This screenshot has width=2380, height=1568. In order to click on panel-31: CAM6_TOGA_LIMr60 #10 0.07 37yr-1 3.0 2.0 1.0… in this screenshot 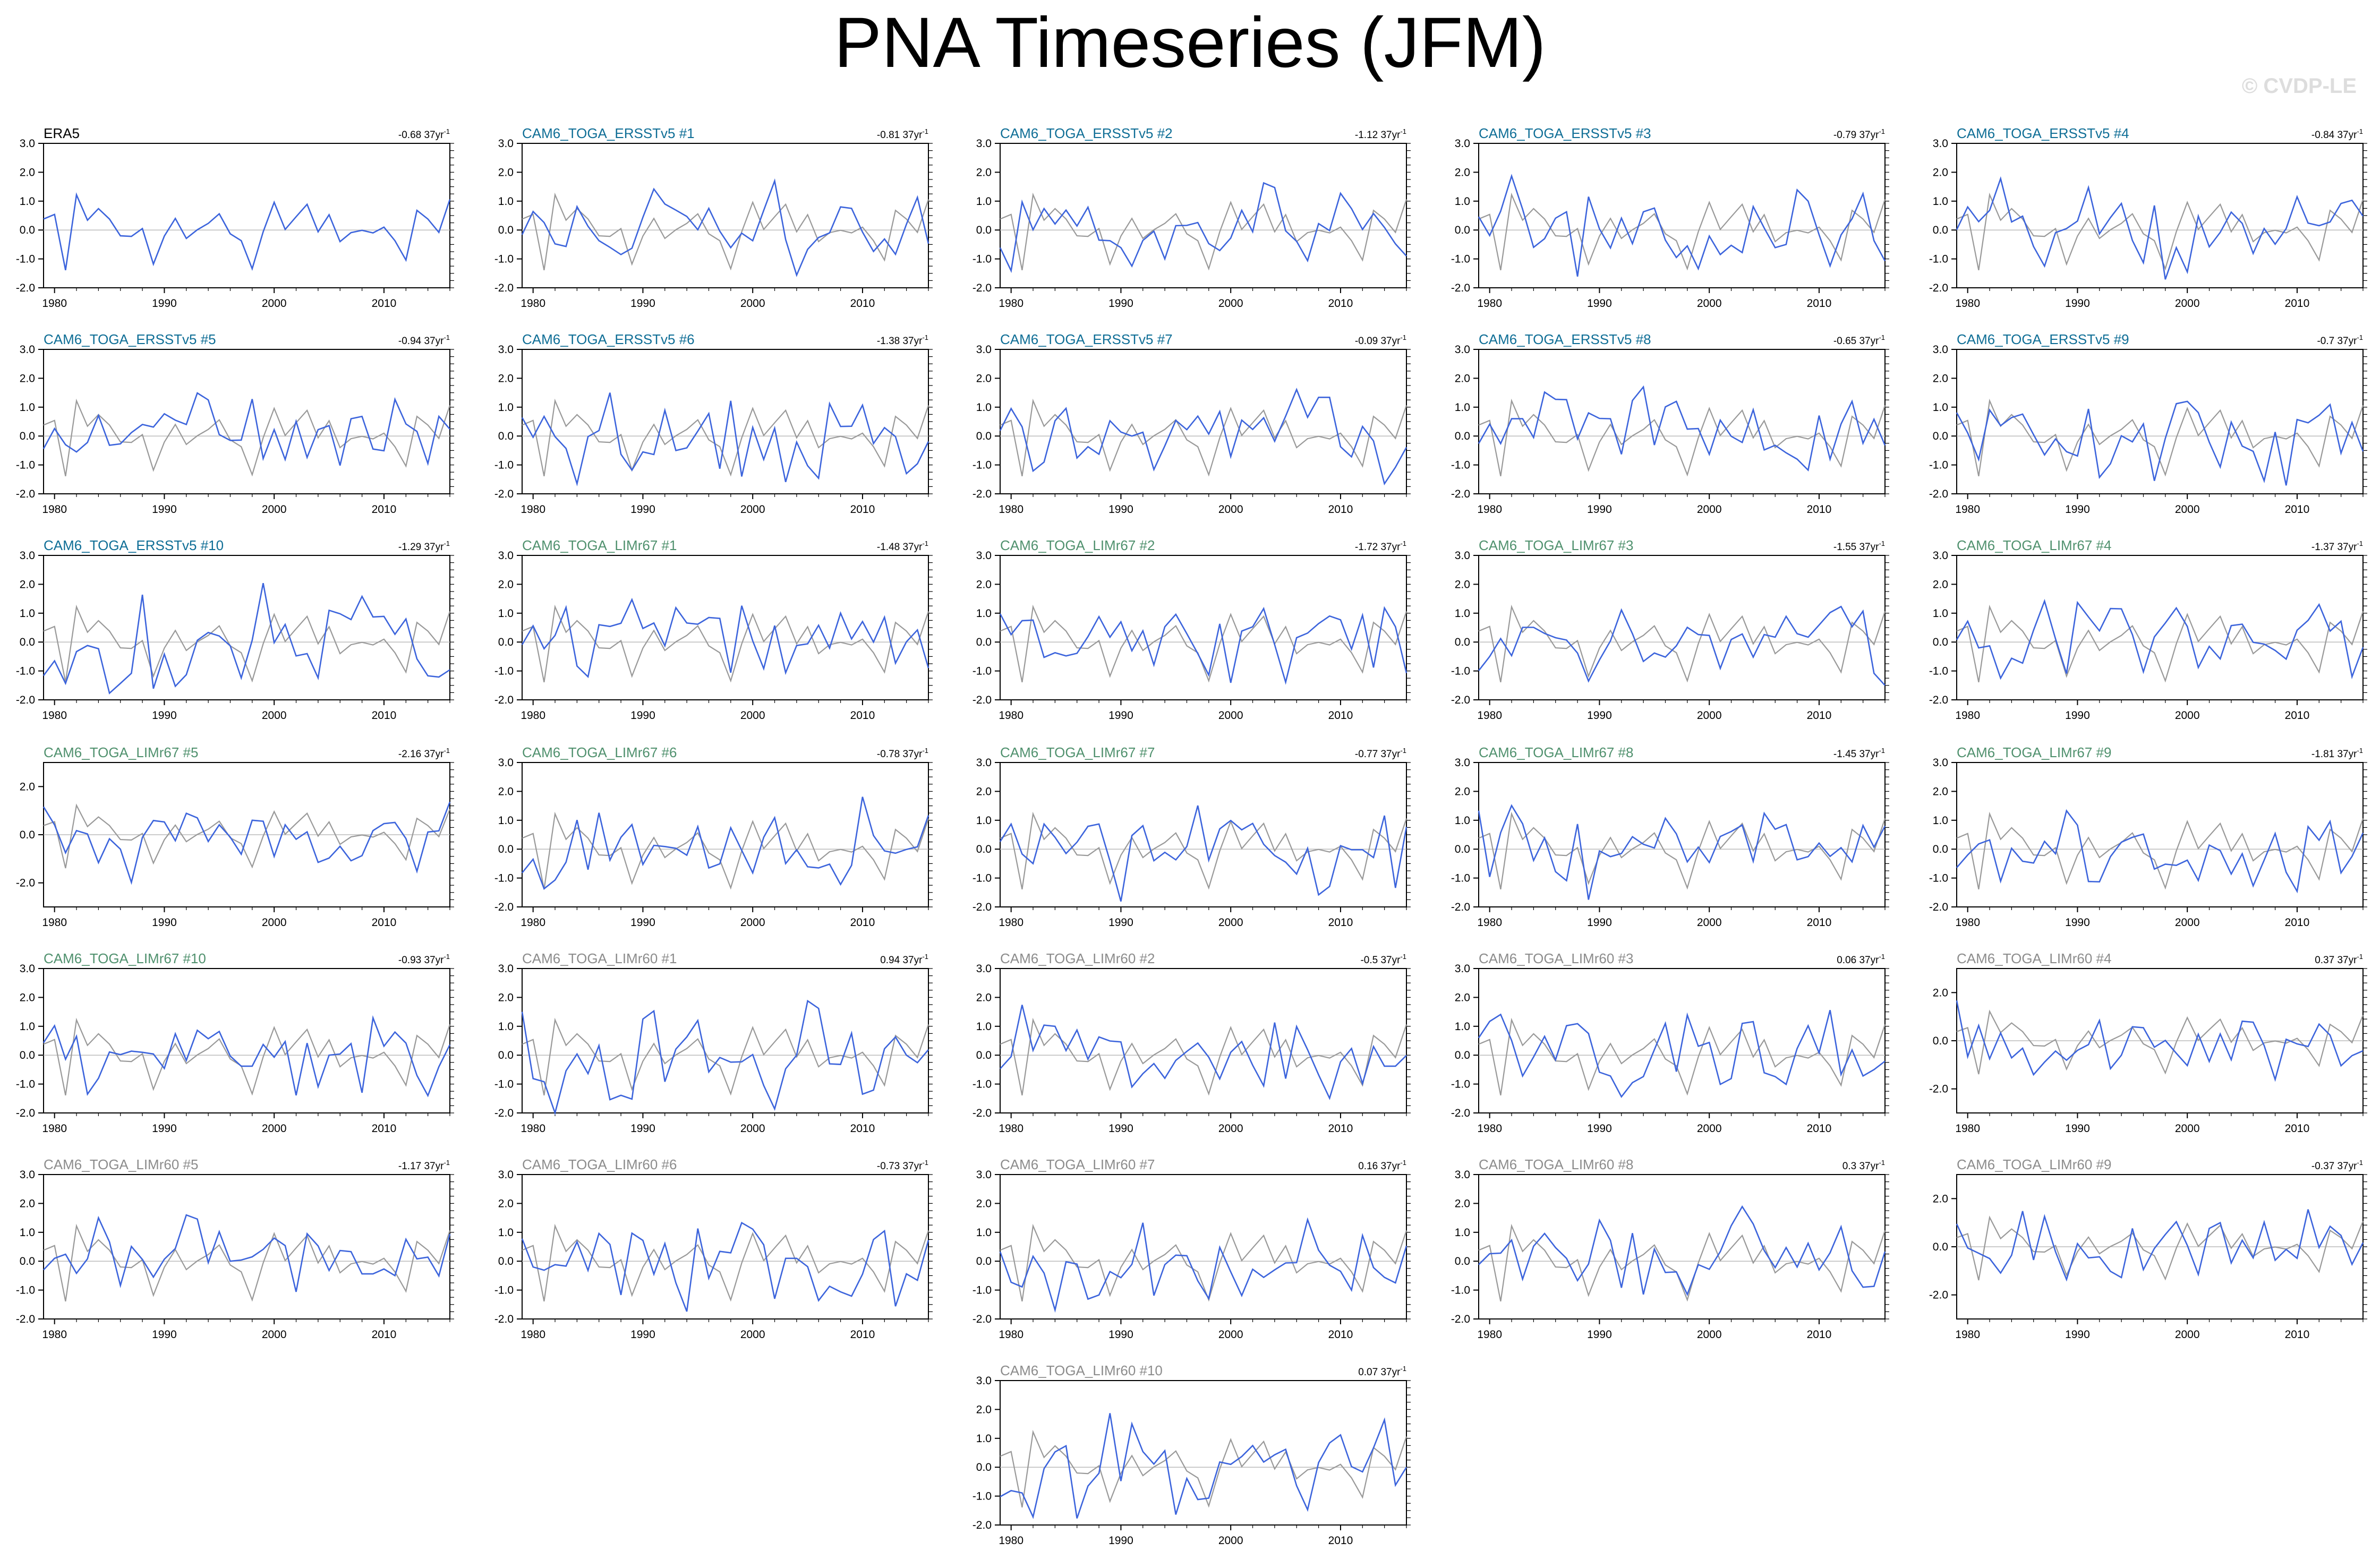, I will do `click(1192, 1455)`.